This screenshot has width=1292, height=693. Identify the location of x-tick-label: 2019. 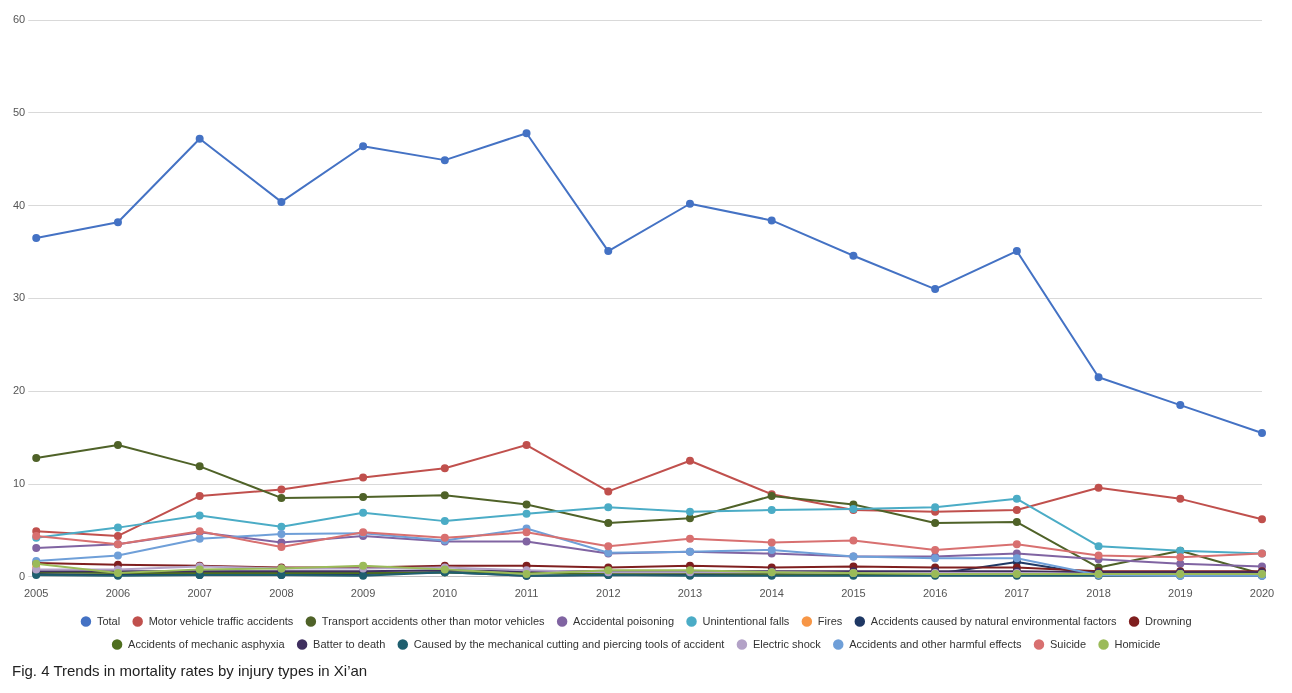
(1180, 593).